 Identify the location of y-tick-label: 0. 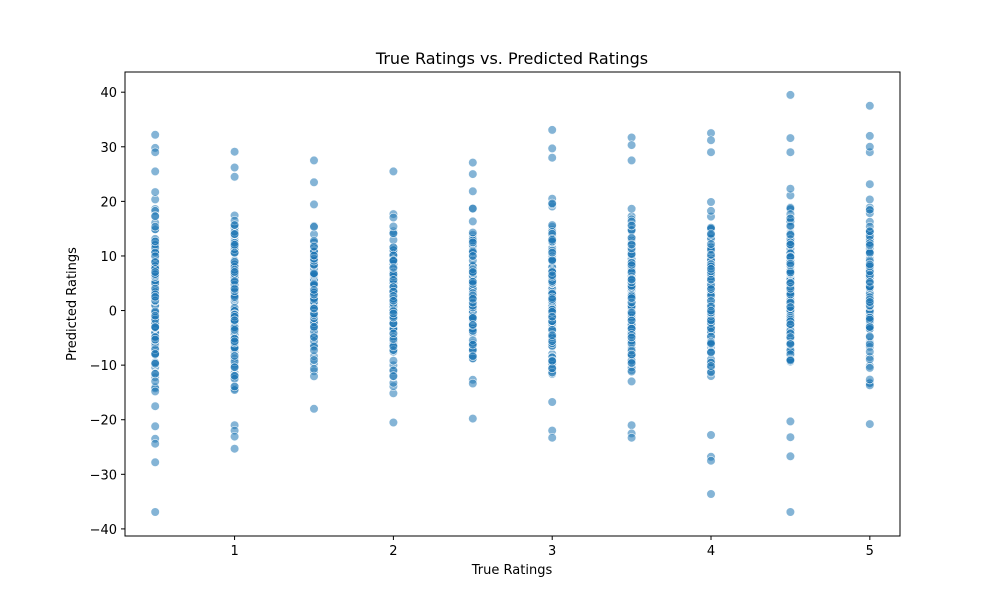
(113, 312).